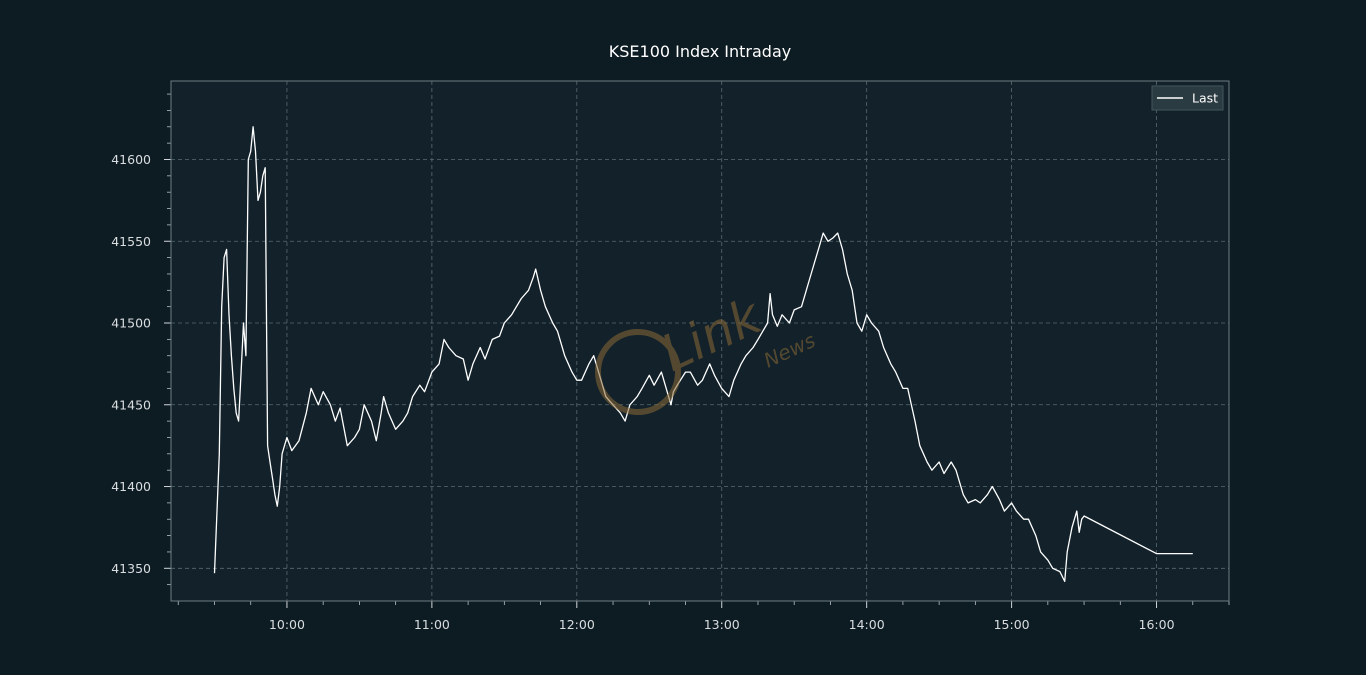  What do you see at coordinates (700, 51) in the screenshot?
I see `chart-title: KSE100 Index Intraday` at bounding box center [700, 51].